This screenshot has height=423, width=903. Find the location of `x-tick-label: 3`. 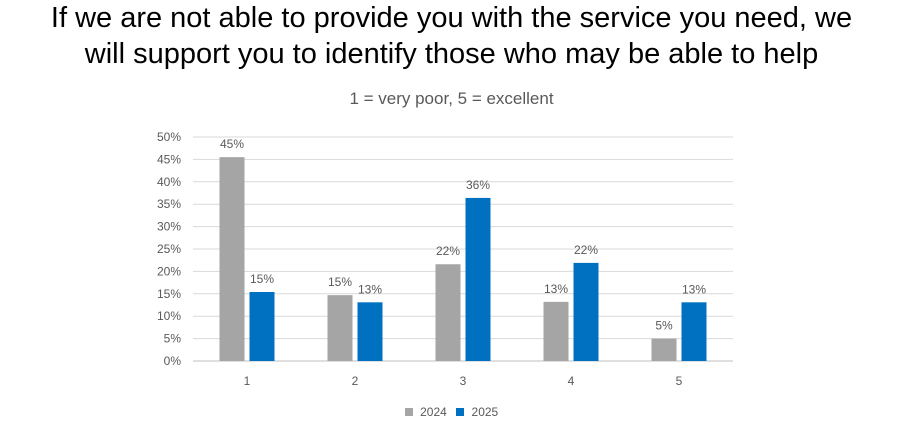

x-tick-label: 3 is located at coordinates (463, 381).